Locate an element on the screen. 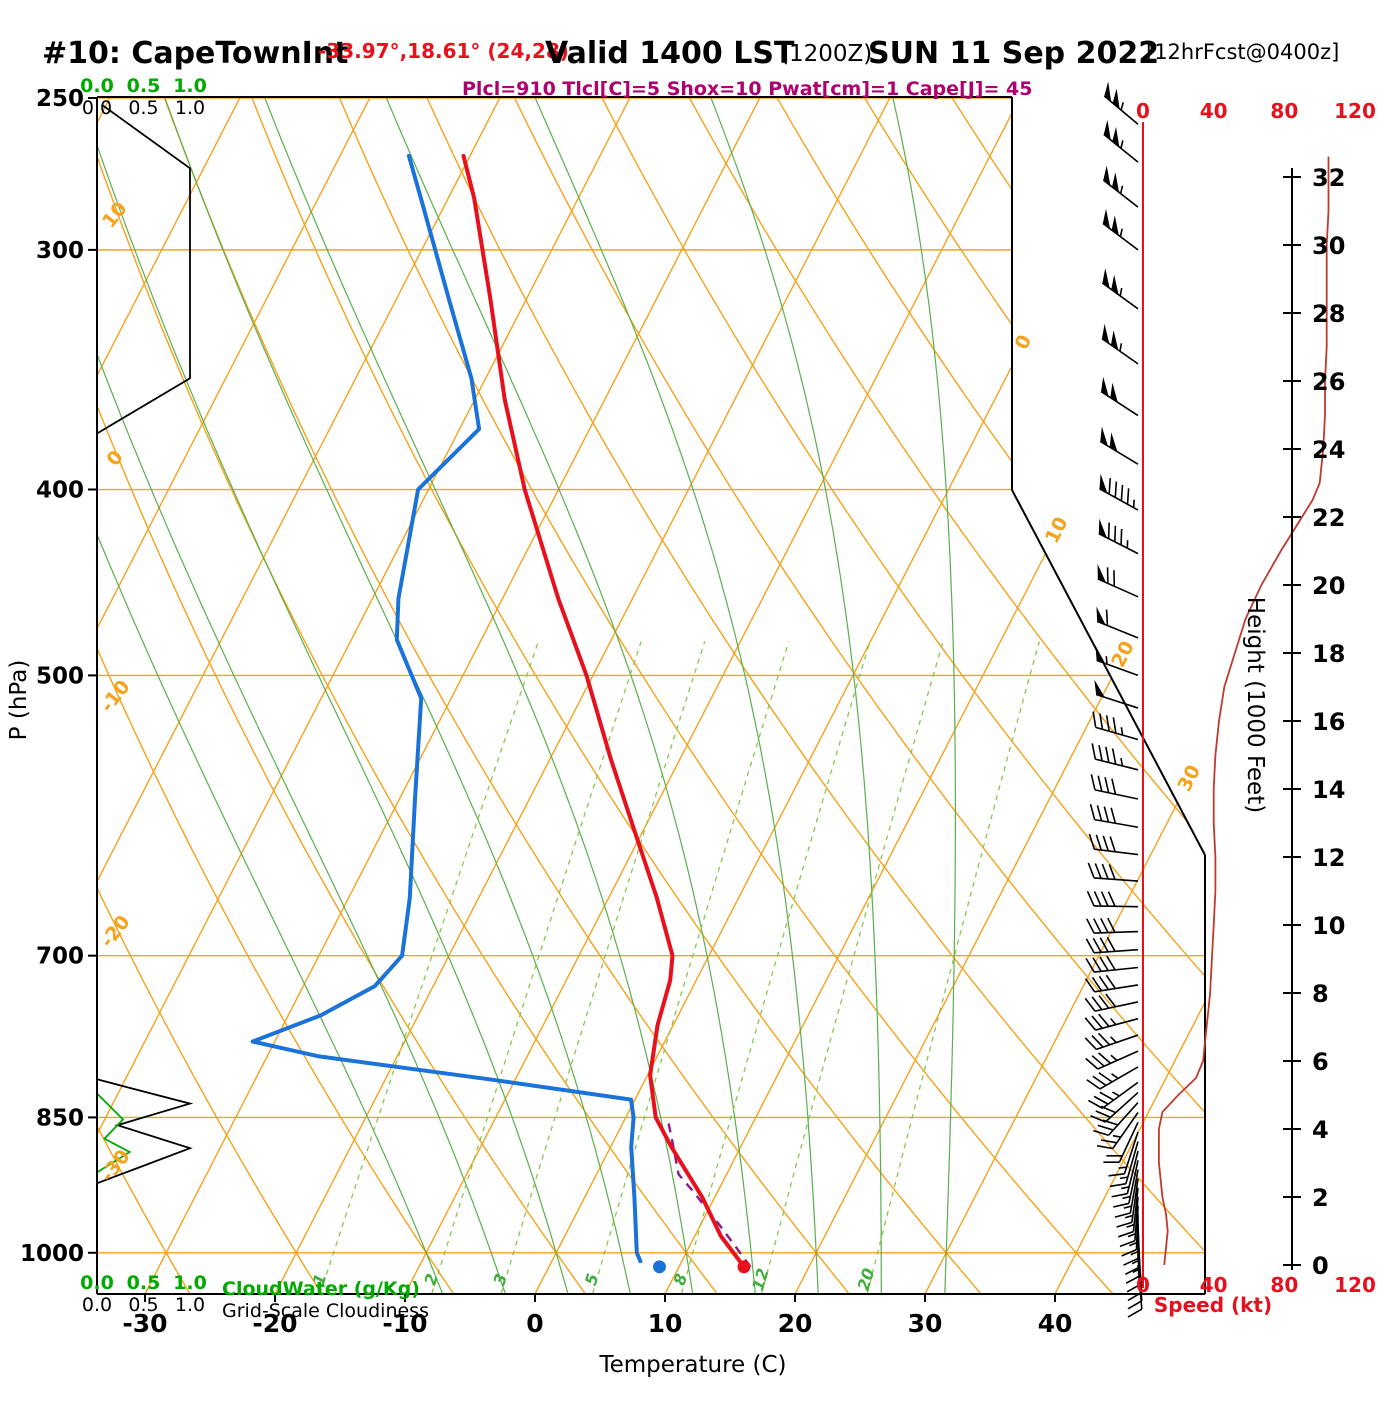 This screenshot has width=1400, height=1405. wind-barbs-layer is located at coordinates (1113, 699).